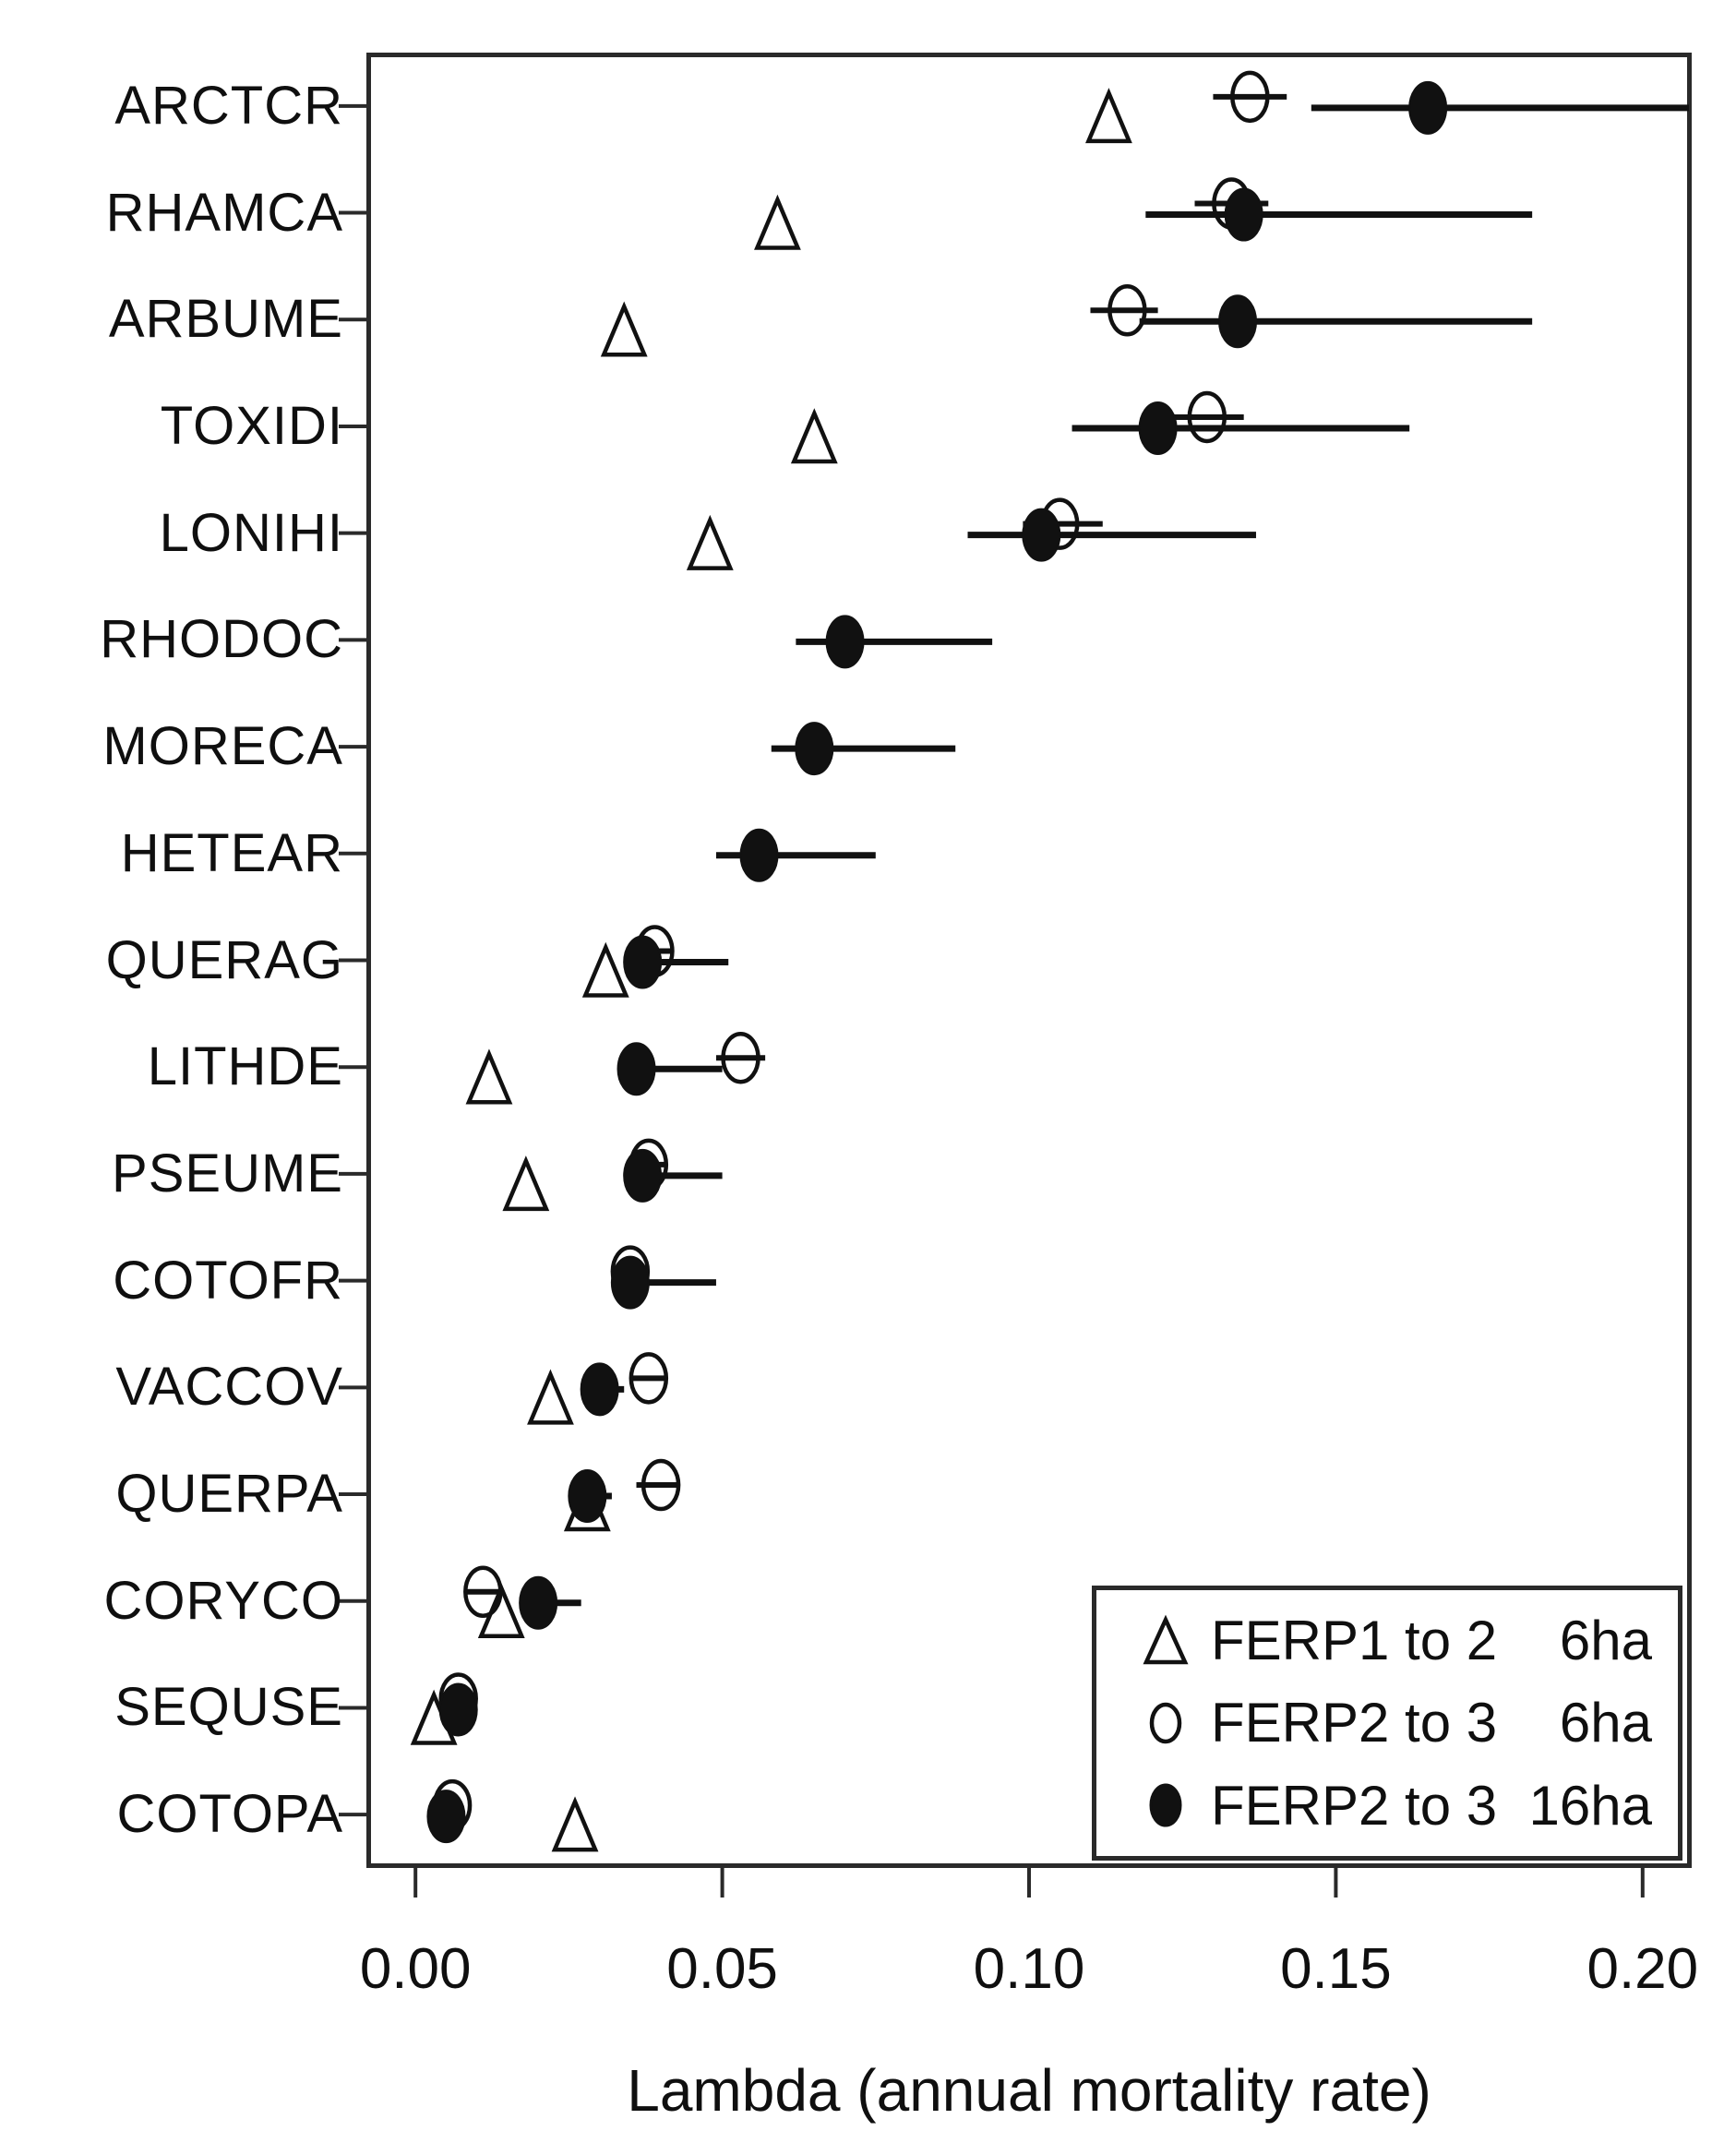  Describe the element at coordinates (228, 1280) in the screenshot. I see `y-axis-label-COTOFR: COTOFR` at that location.